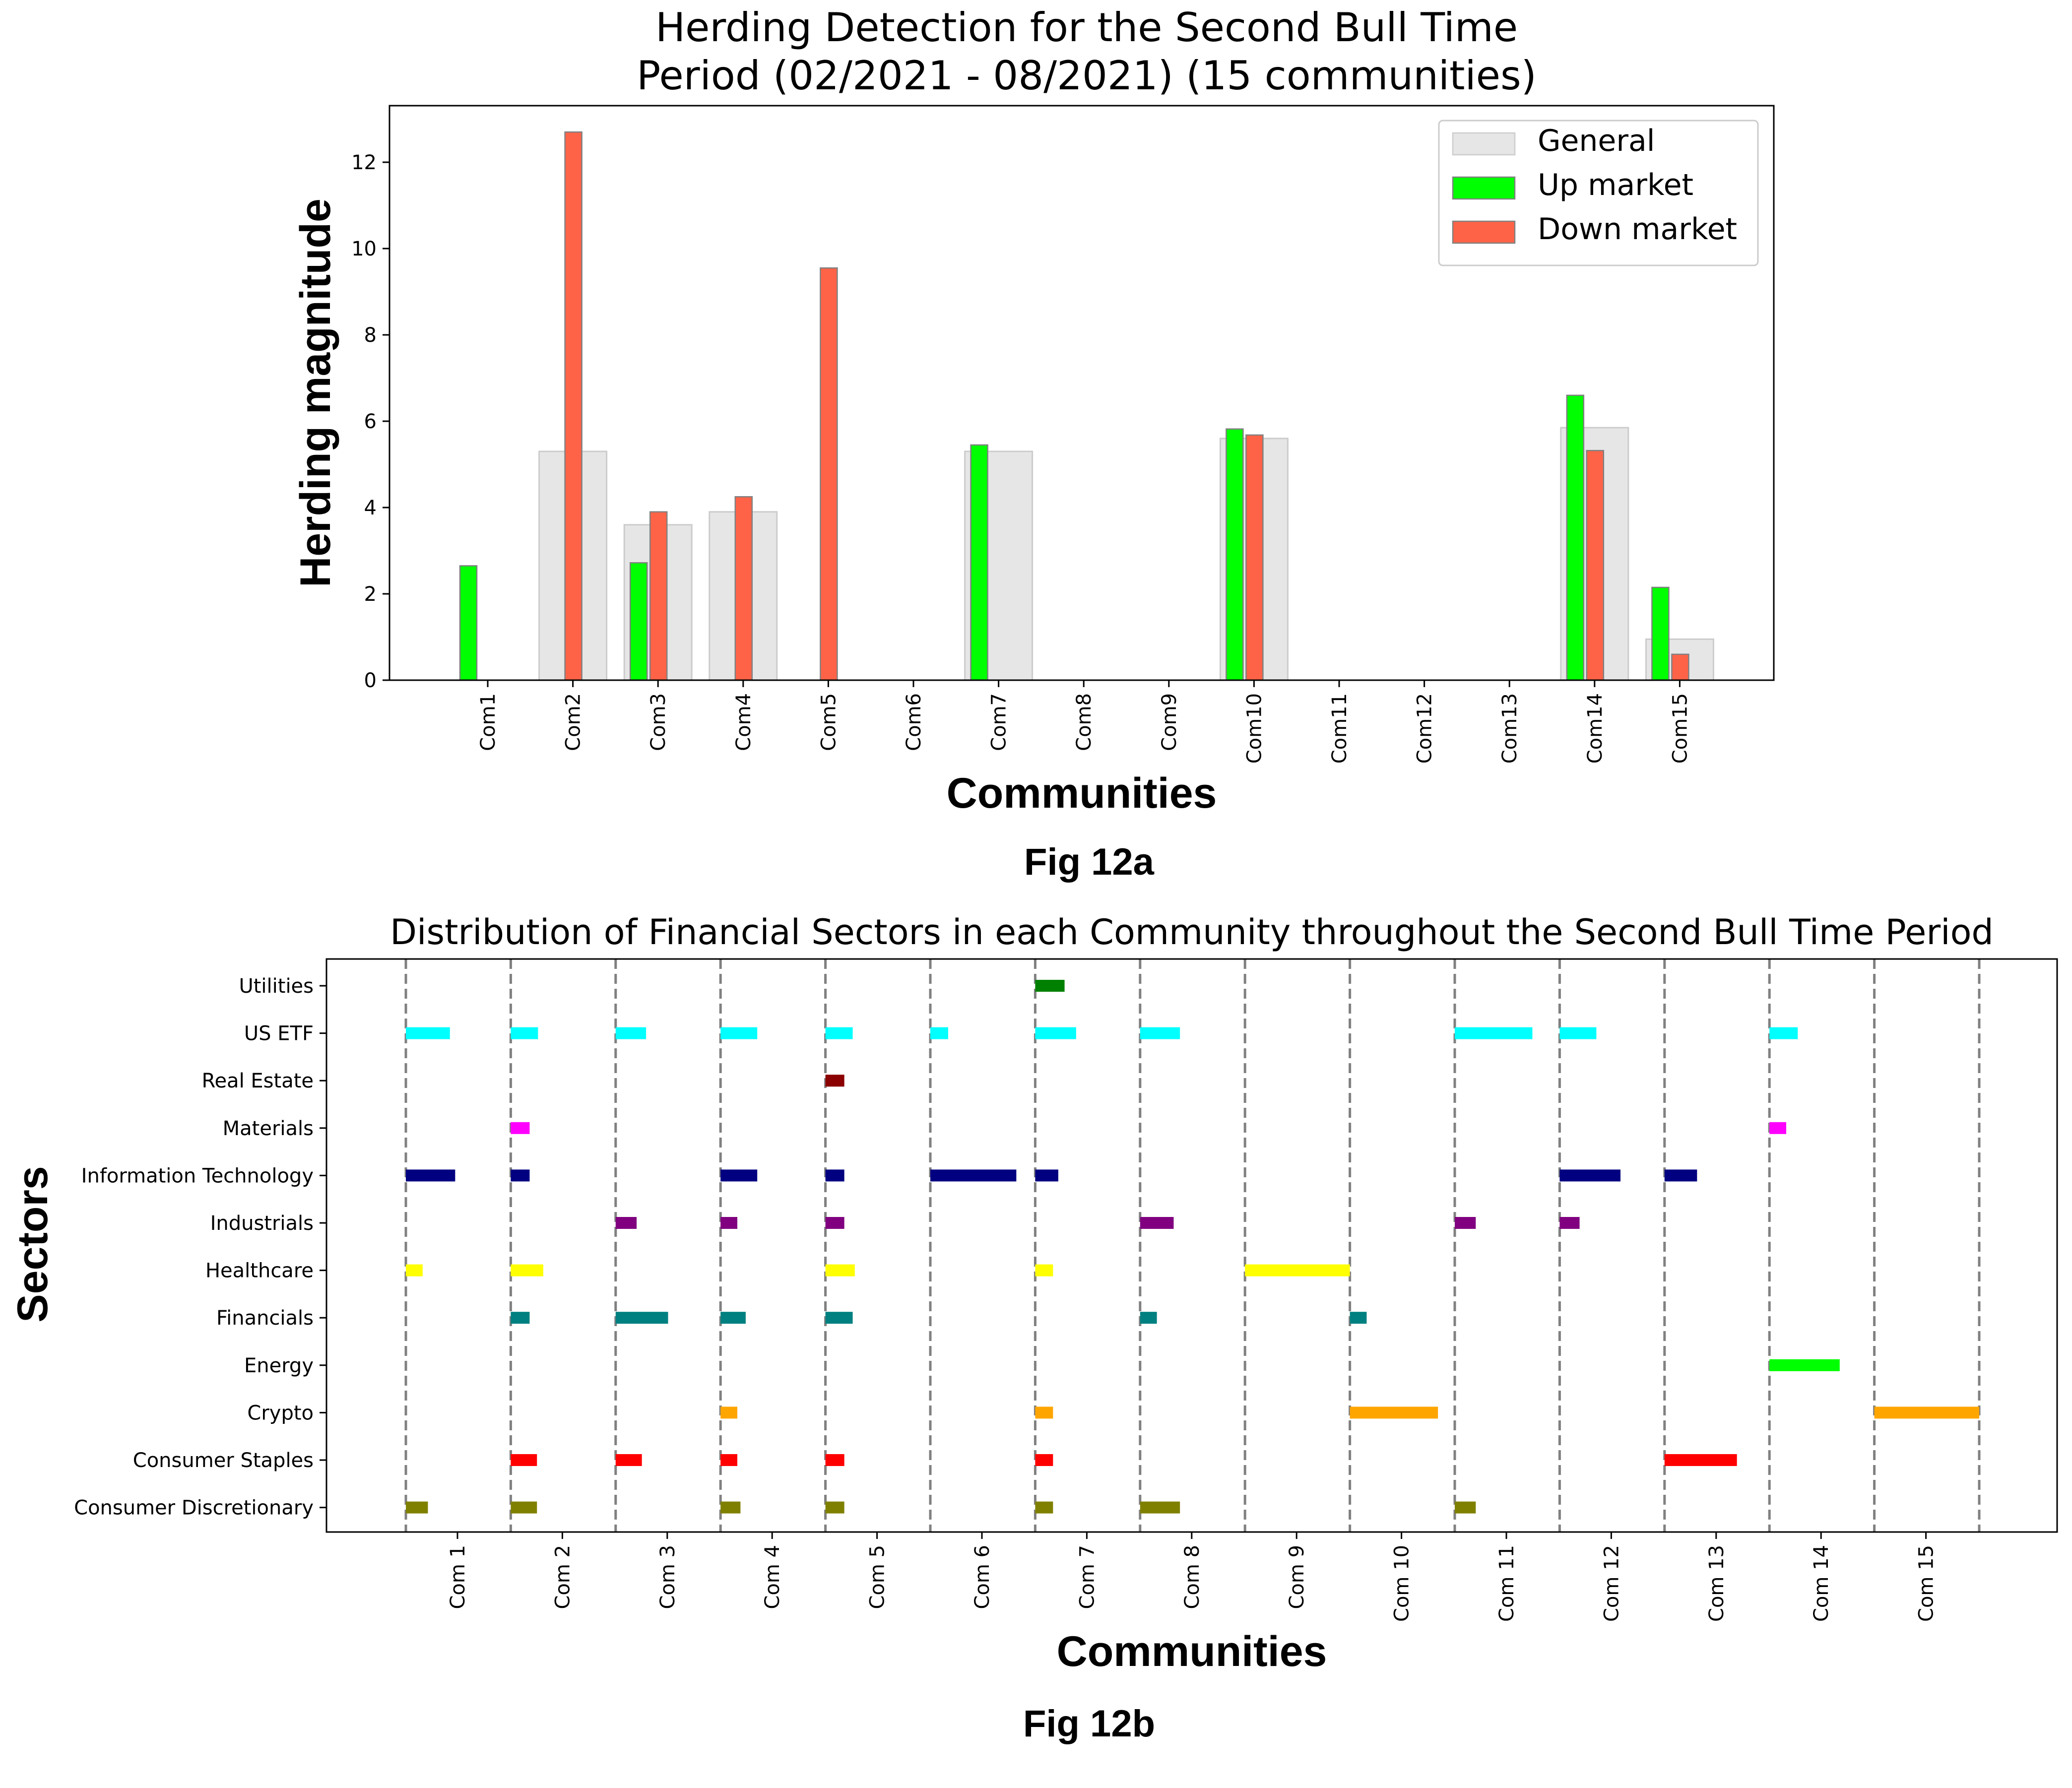  Describe the element at coordinates (268, 1128) in the screenshot. I see `sector-label: Materials` at that location.